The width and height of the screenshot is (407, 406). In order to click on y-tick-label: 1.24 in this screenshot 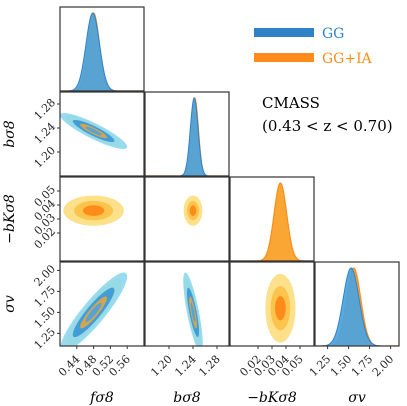, I will do `click(45, 133)`.